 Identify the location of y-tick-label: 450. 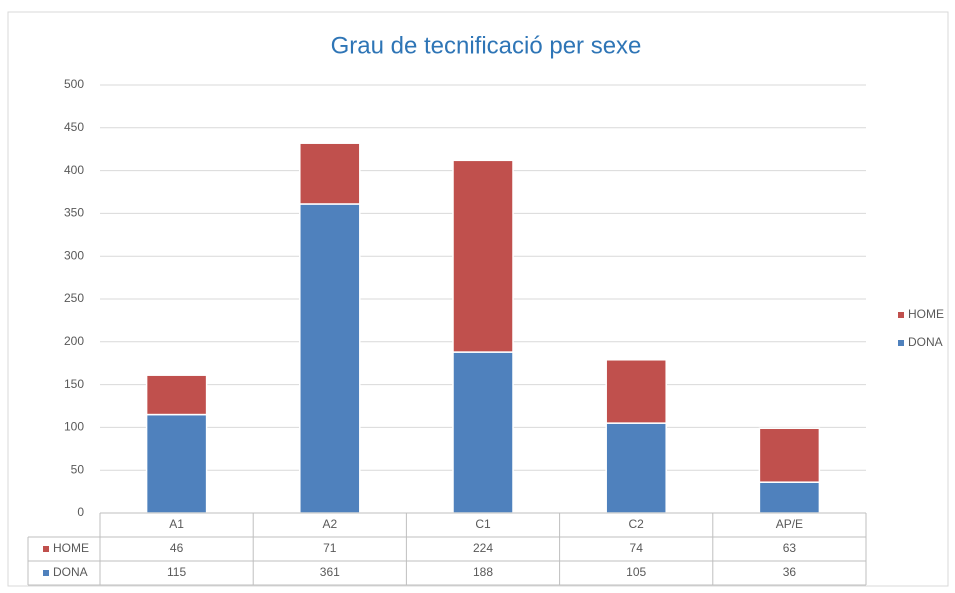
(74, 127).